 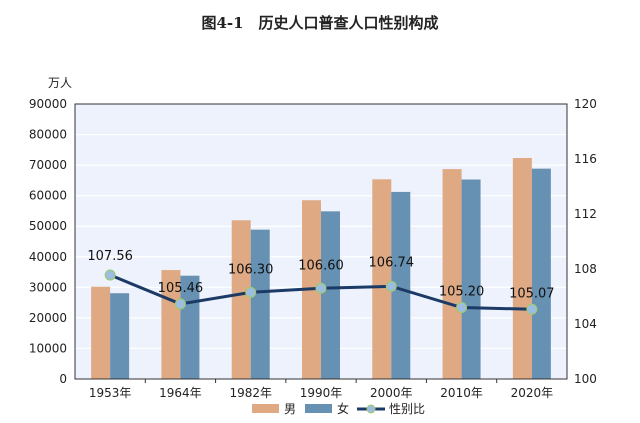 What do you see at coordinates (48, 257) in the screenshot?
I see `y-tick-label: 40000` at bounding box center [48, 257].